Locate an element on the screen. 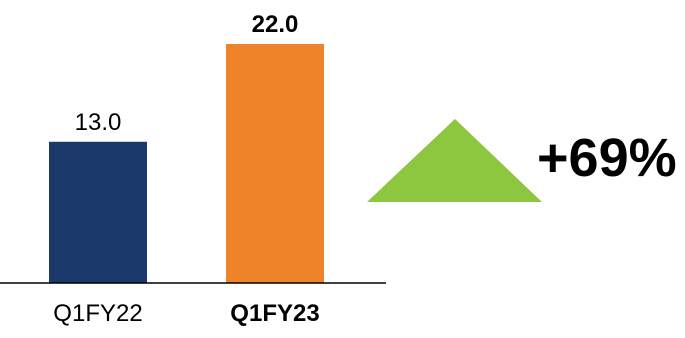 The image size is (685, 338). value-label-q1fy23: 22.0 is located at coordinates (275, 24).